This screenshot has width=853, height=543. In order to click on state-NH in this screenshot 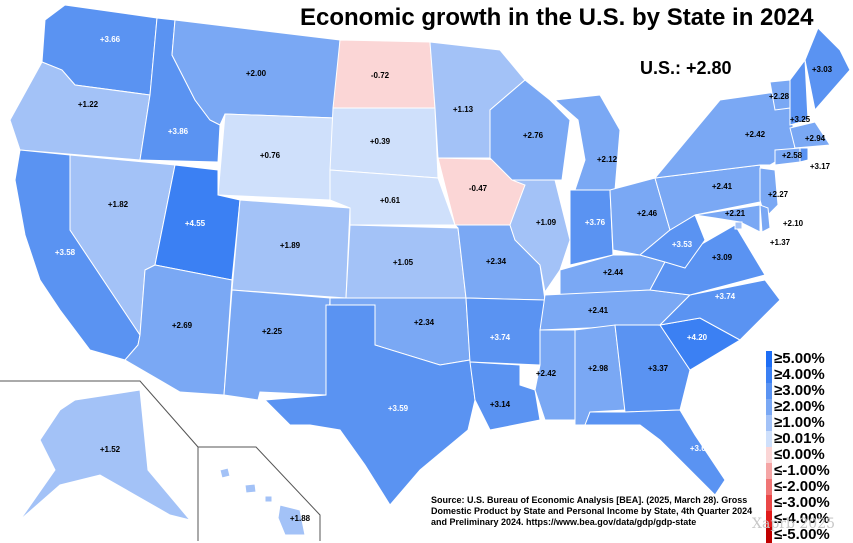, I will do `click(799, 92)`.